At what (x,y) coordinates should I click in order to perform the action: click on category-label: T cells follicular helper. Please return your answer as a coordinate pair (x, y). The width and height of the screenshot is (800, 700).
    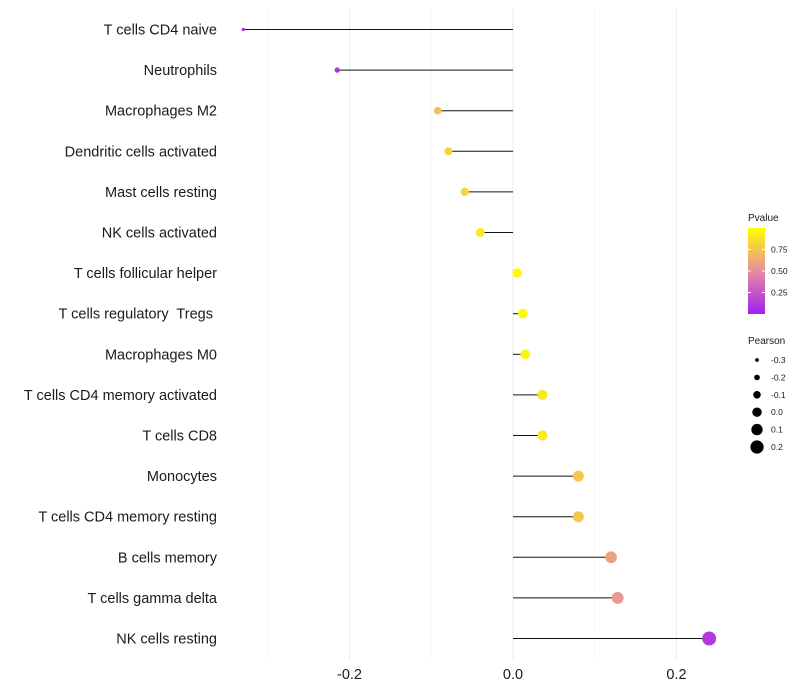
    Looking at the image, I should click on (145, 274).